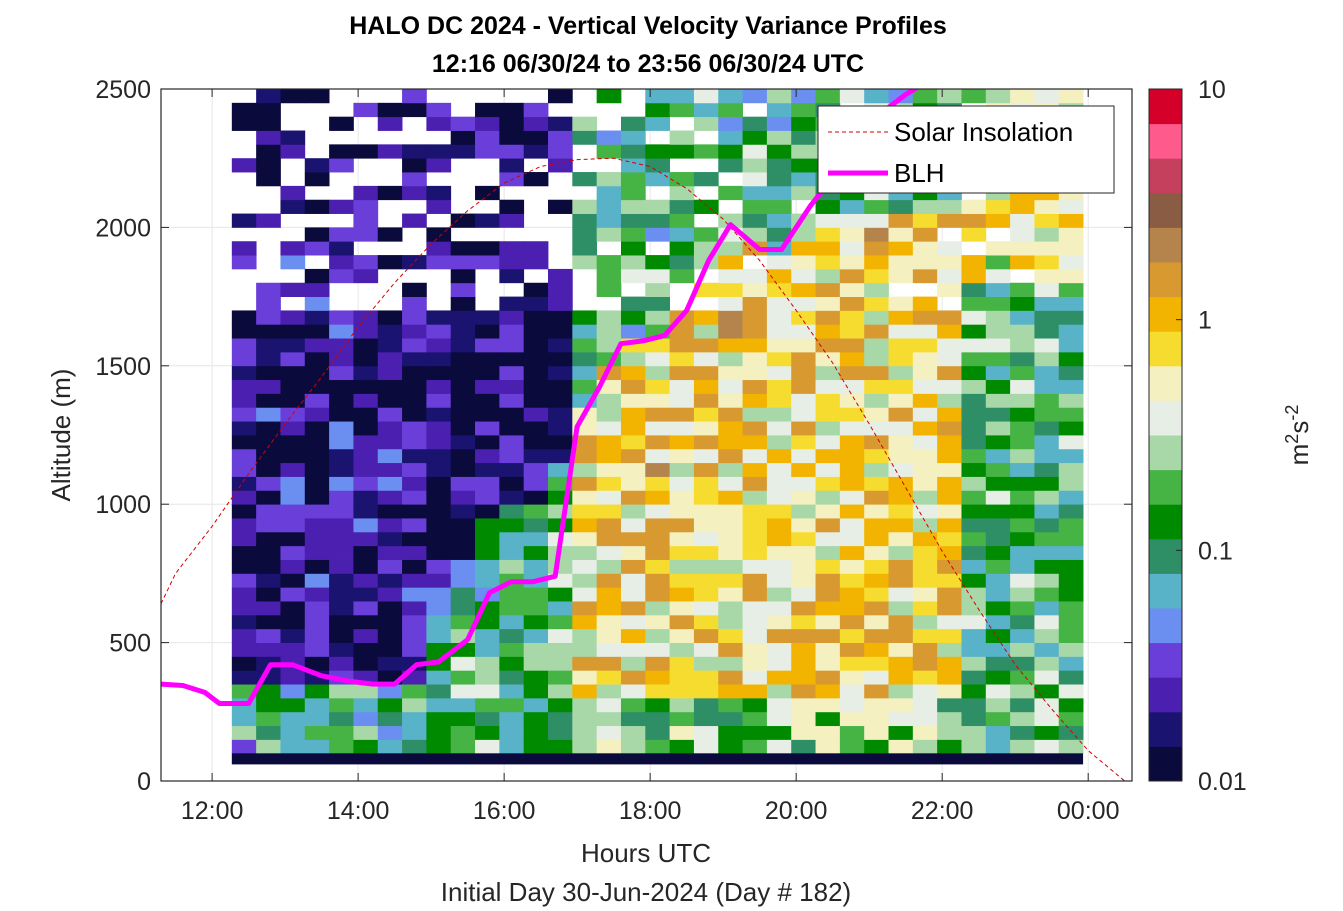 This screenshot has height=911, width=1343. I want to click on y-tick-label: 0, so click(144, 782).